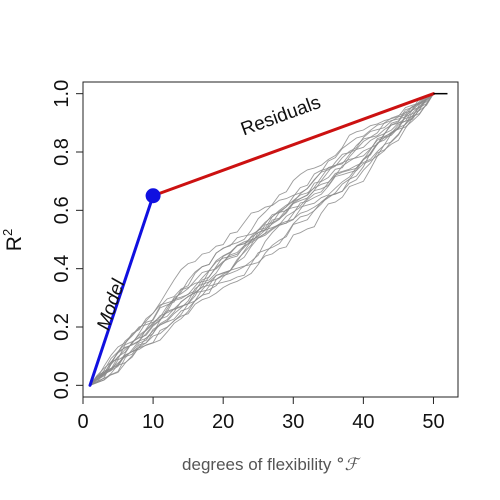 Image resolution: width=500 pixels, height=500 pixels. What do you see at coordinates (62, 269) in the screenshot?
I see `y-tick-label: 0.4` at bounding box center [62, 269].